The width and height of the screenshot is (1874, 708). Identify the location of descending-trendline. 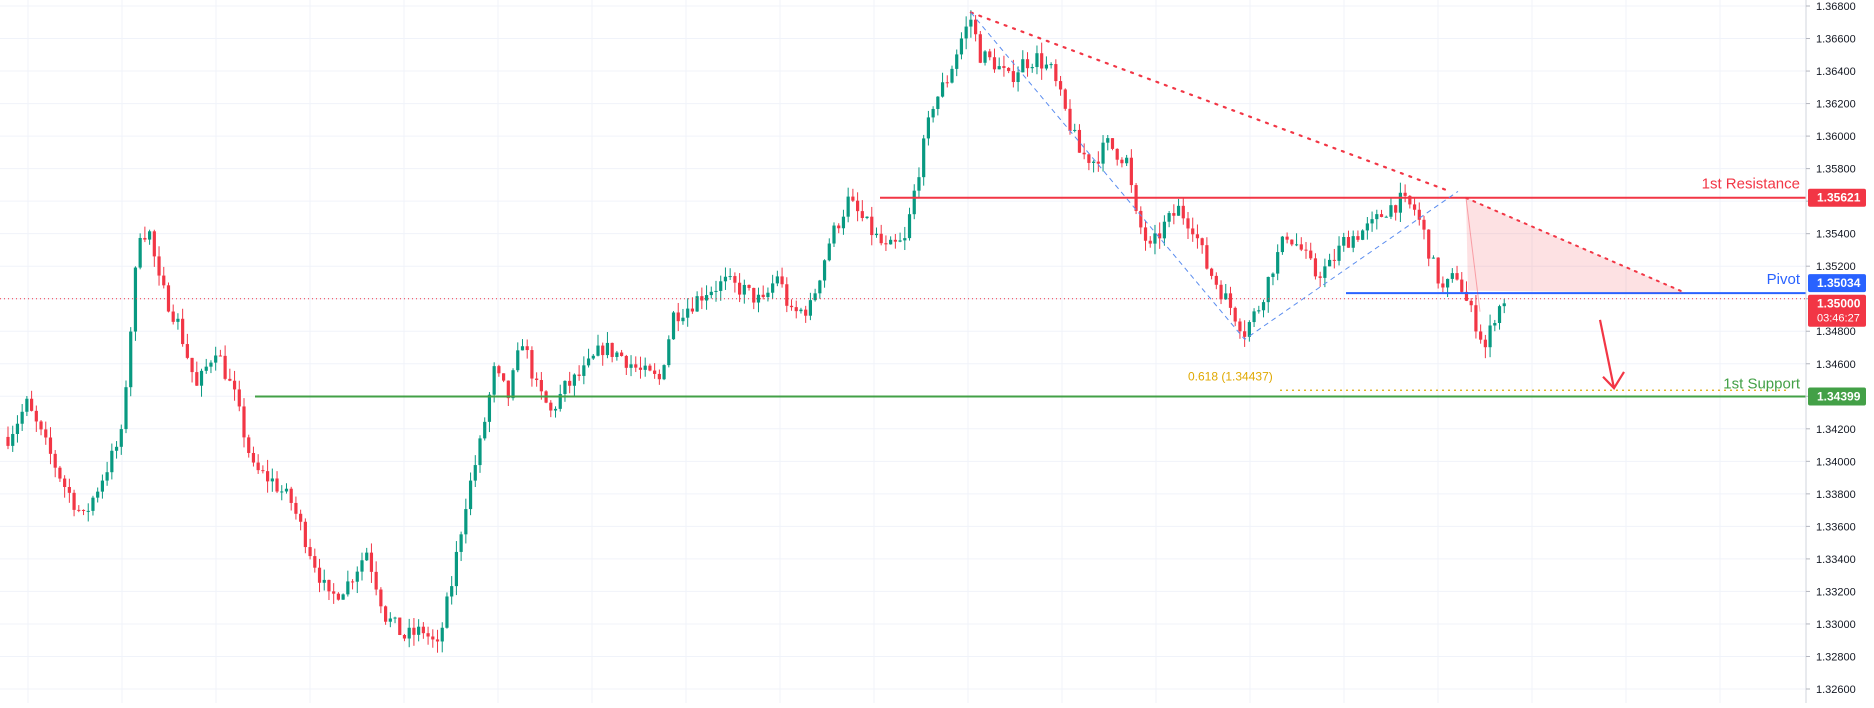
(1210, 102).